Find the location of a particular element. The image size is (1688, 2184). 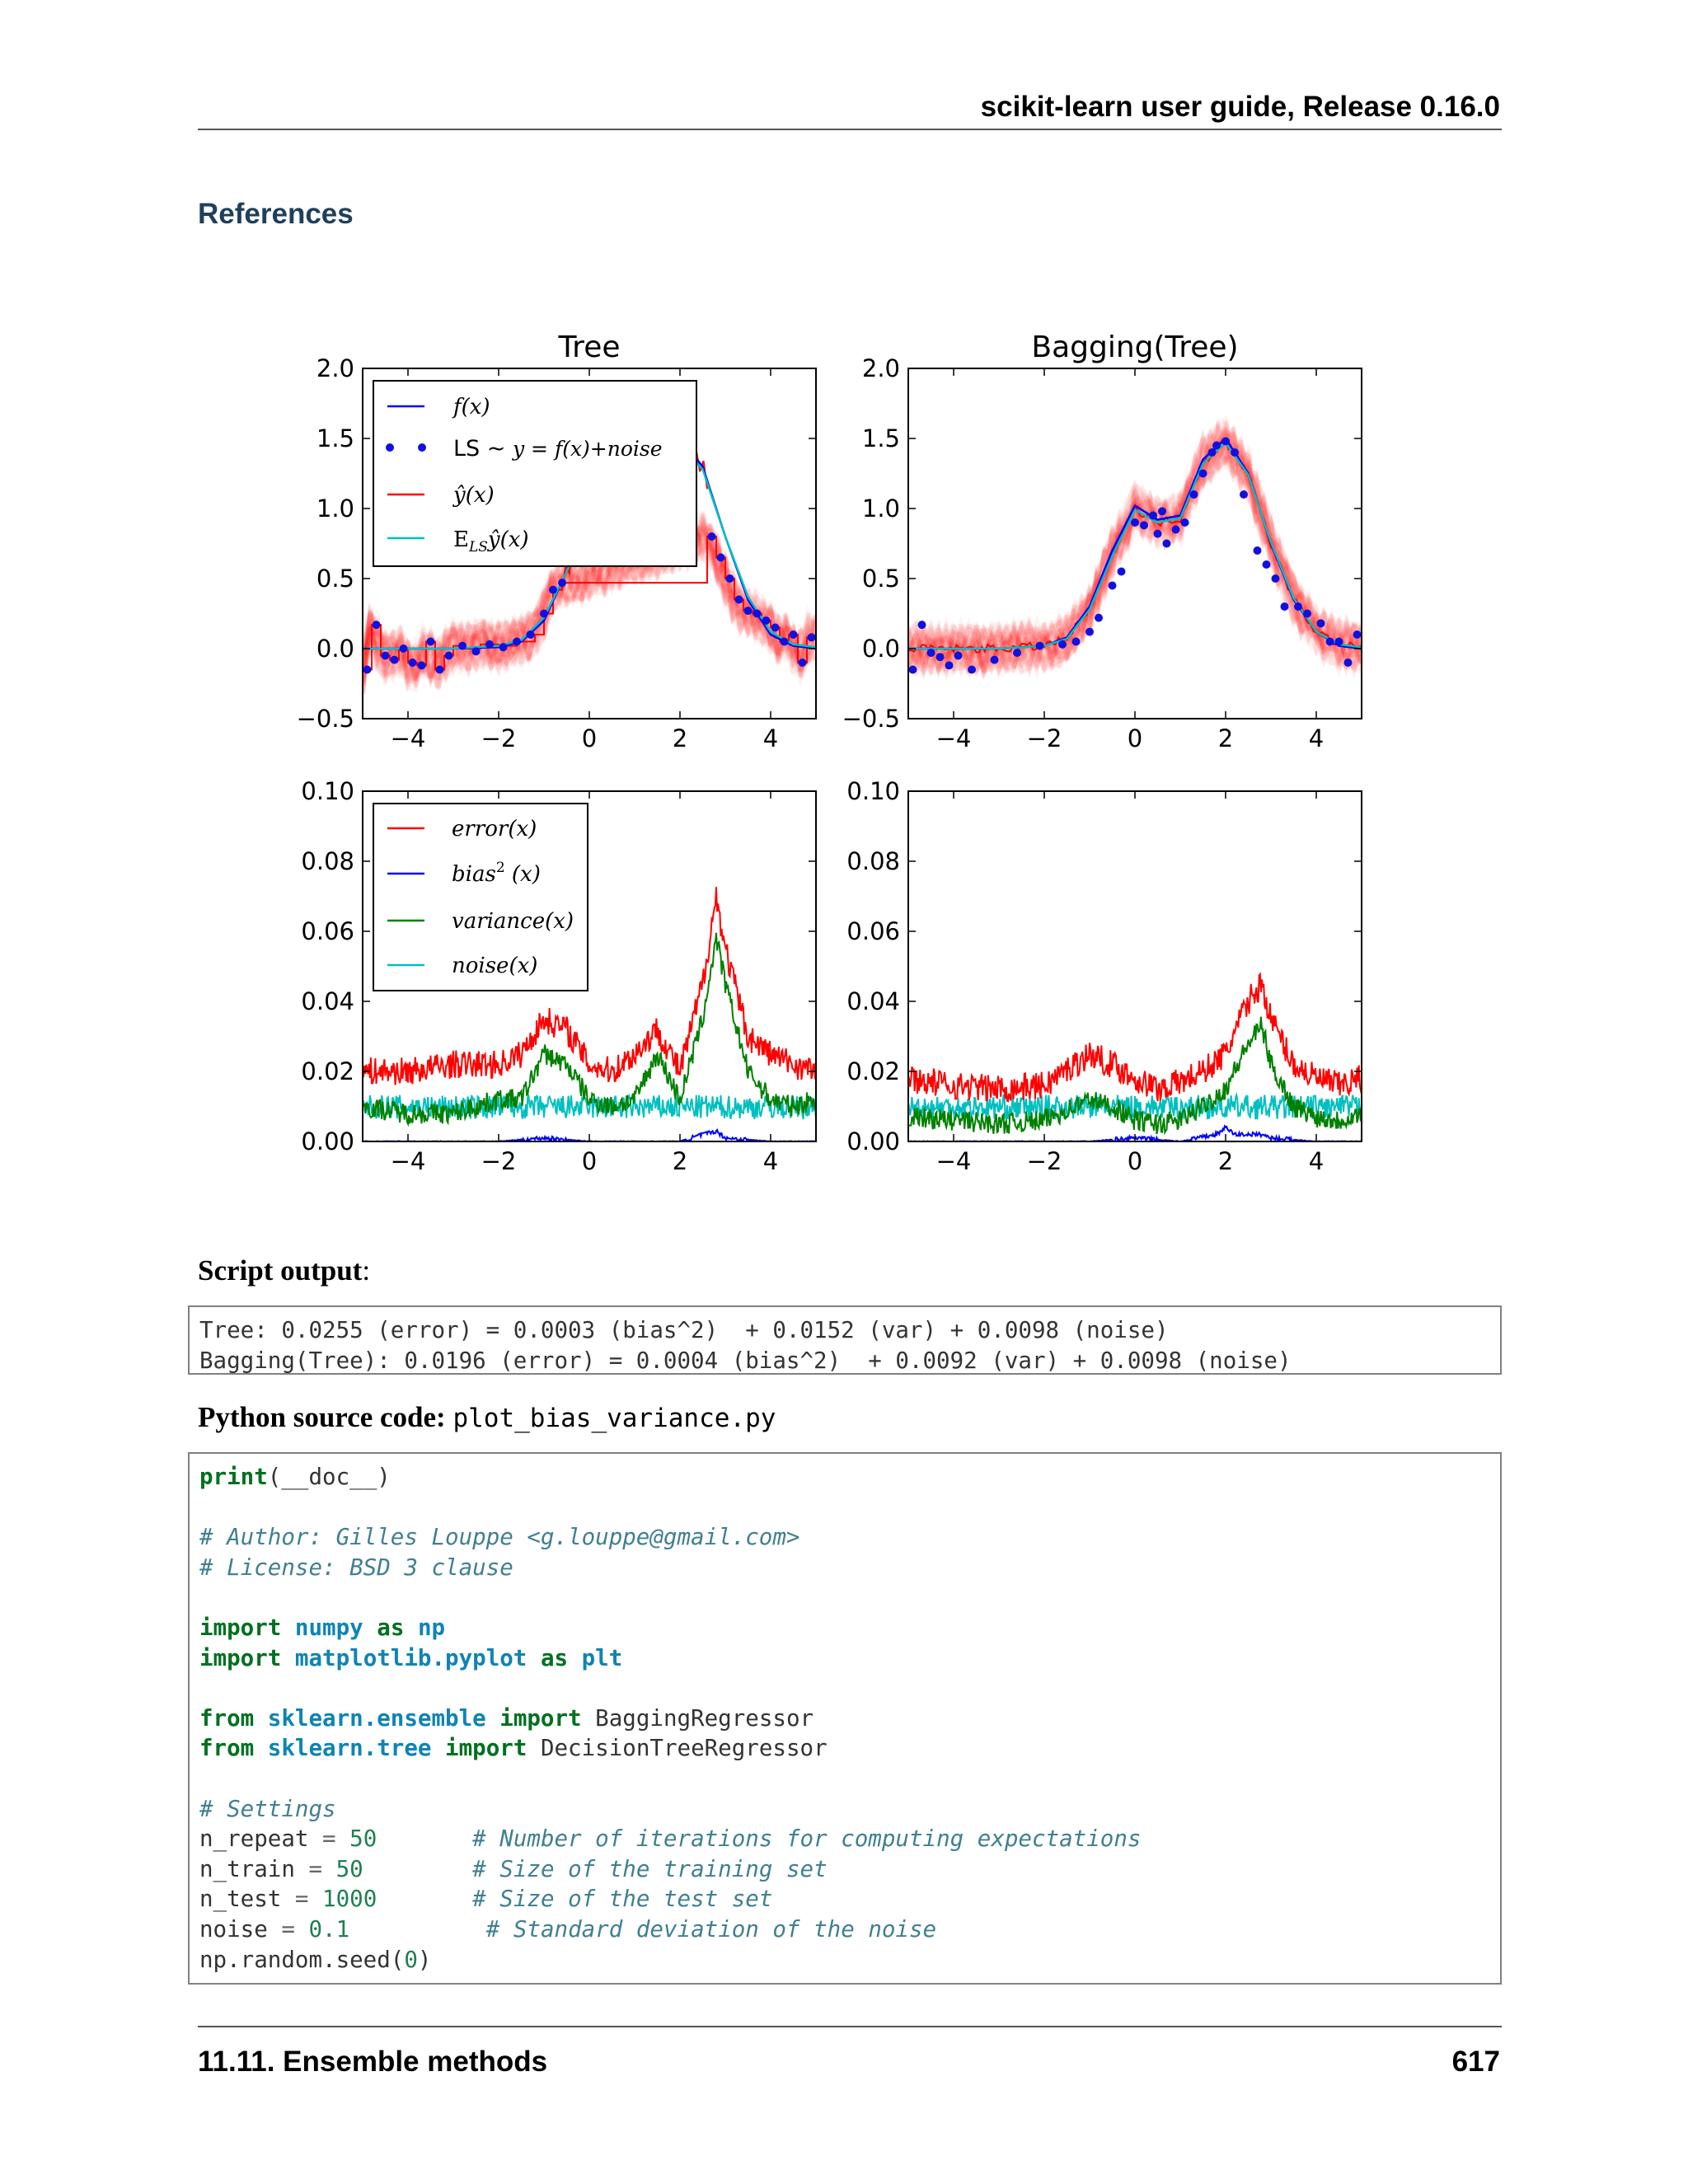

legend-box is located at coordinates (480, 897).